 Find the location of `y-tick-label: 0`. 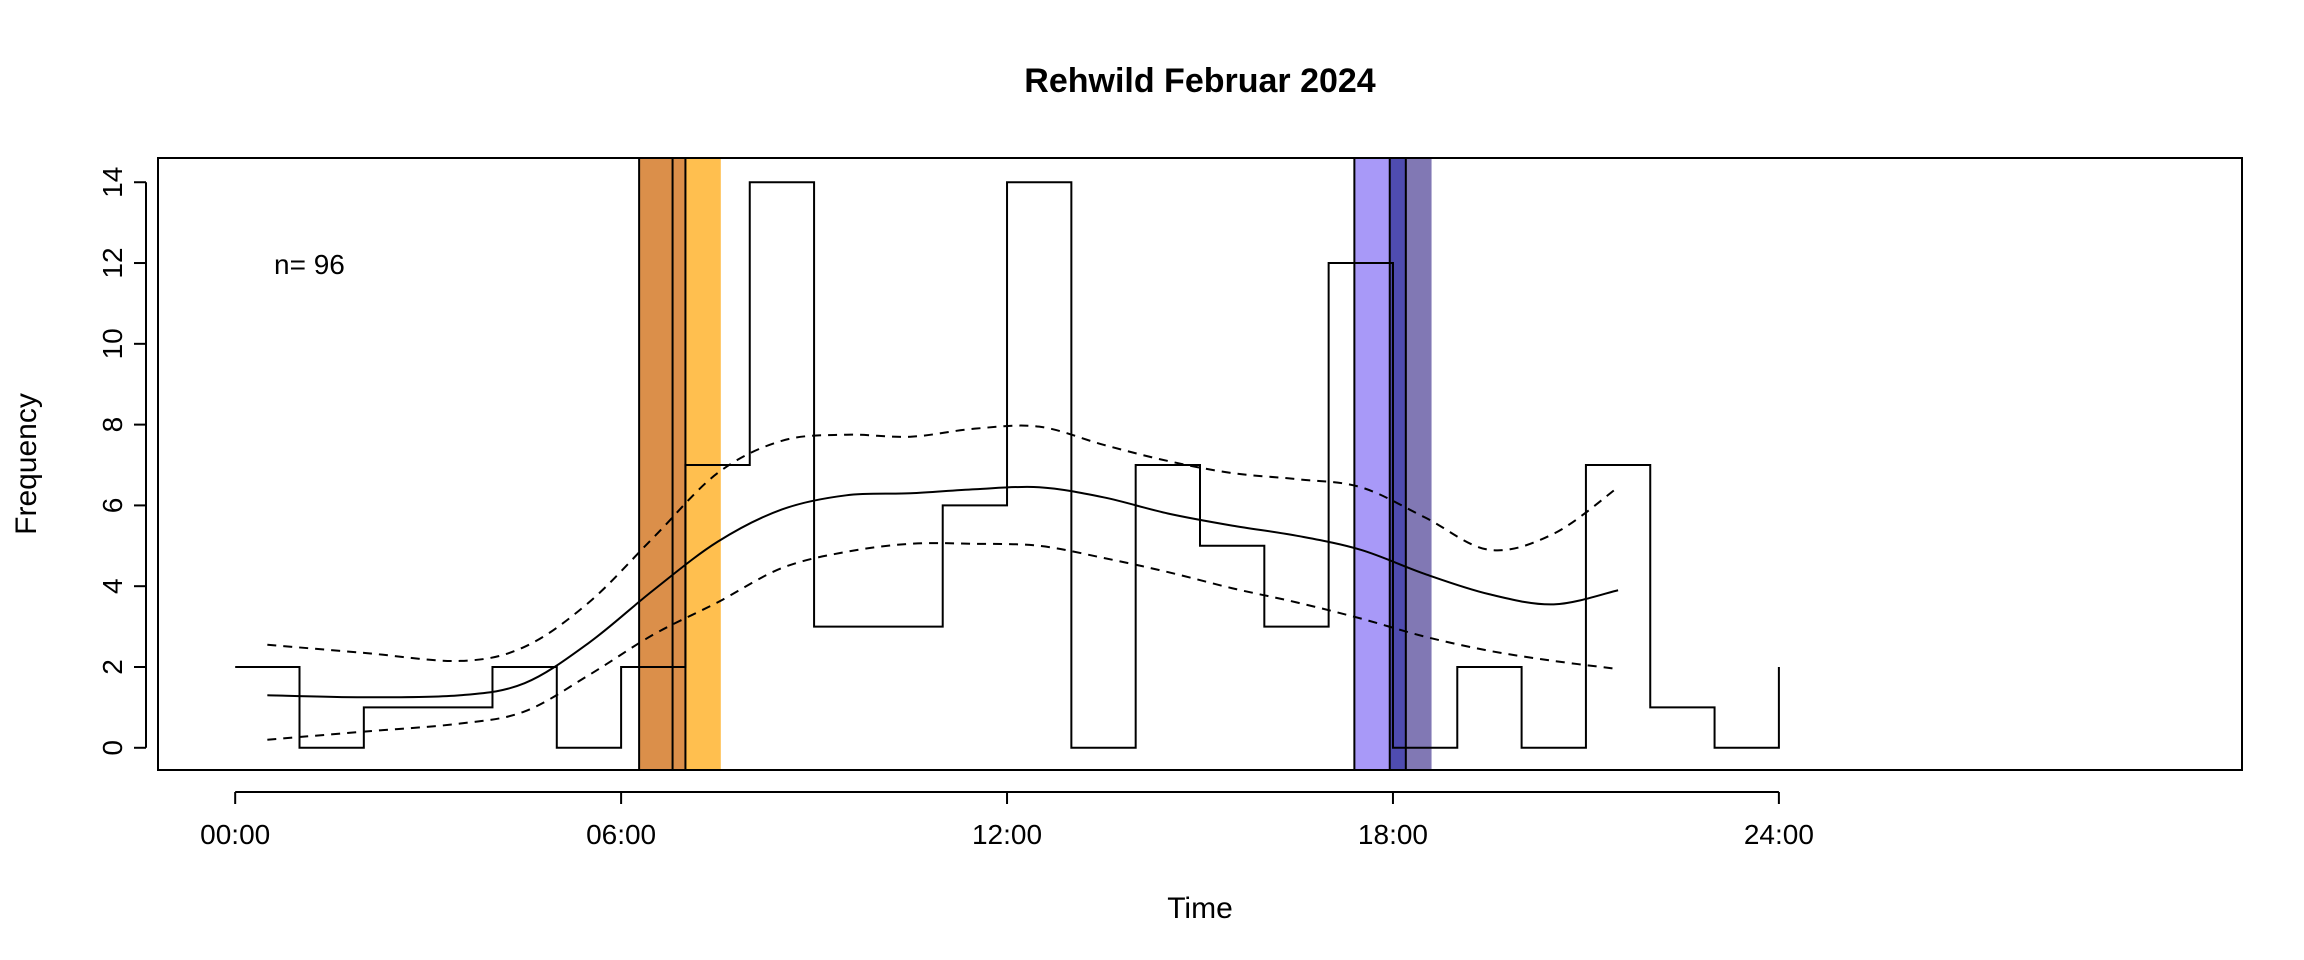

y-tick-label: 0 is located at coordinates (112, 748).